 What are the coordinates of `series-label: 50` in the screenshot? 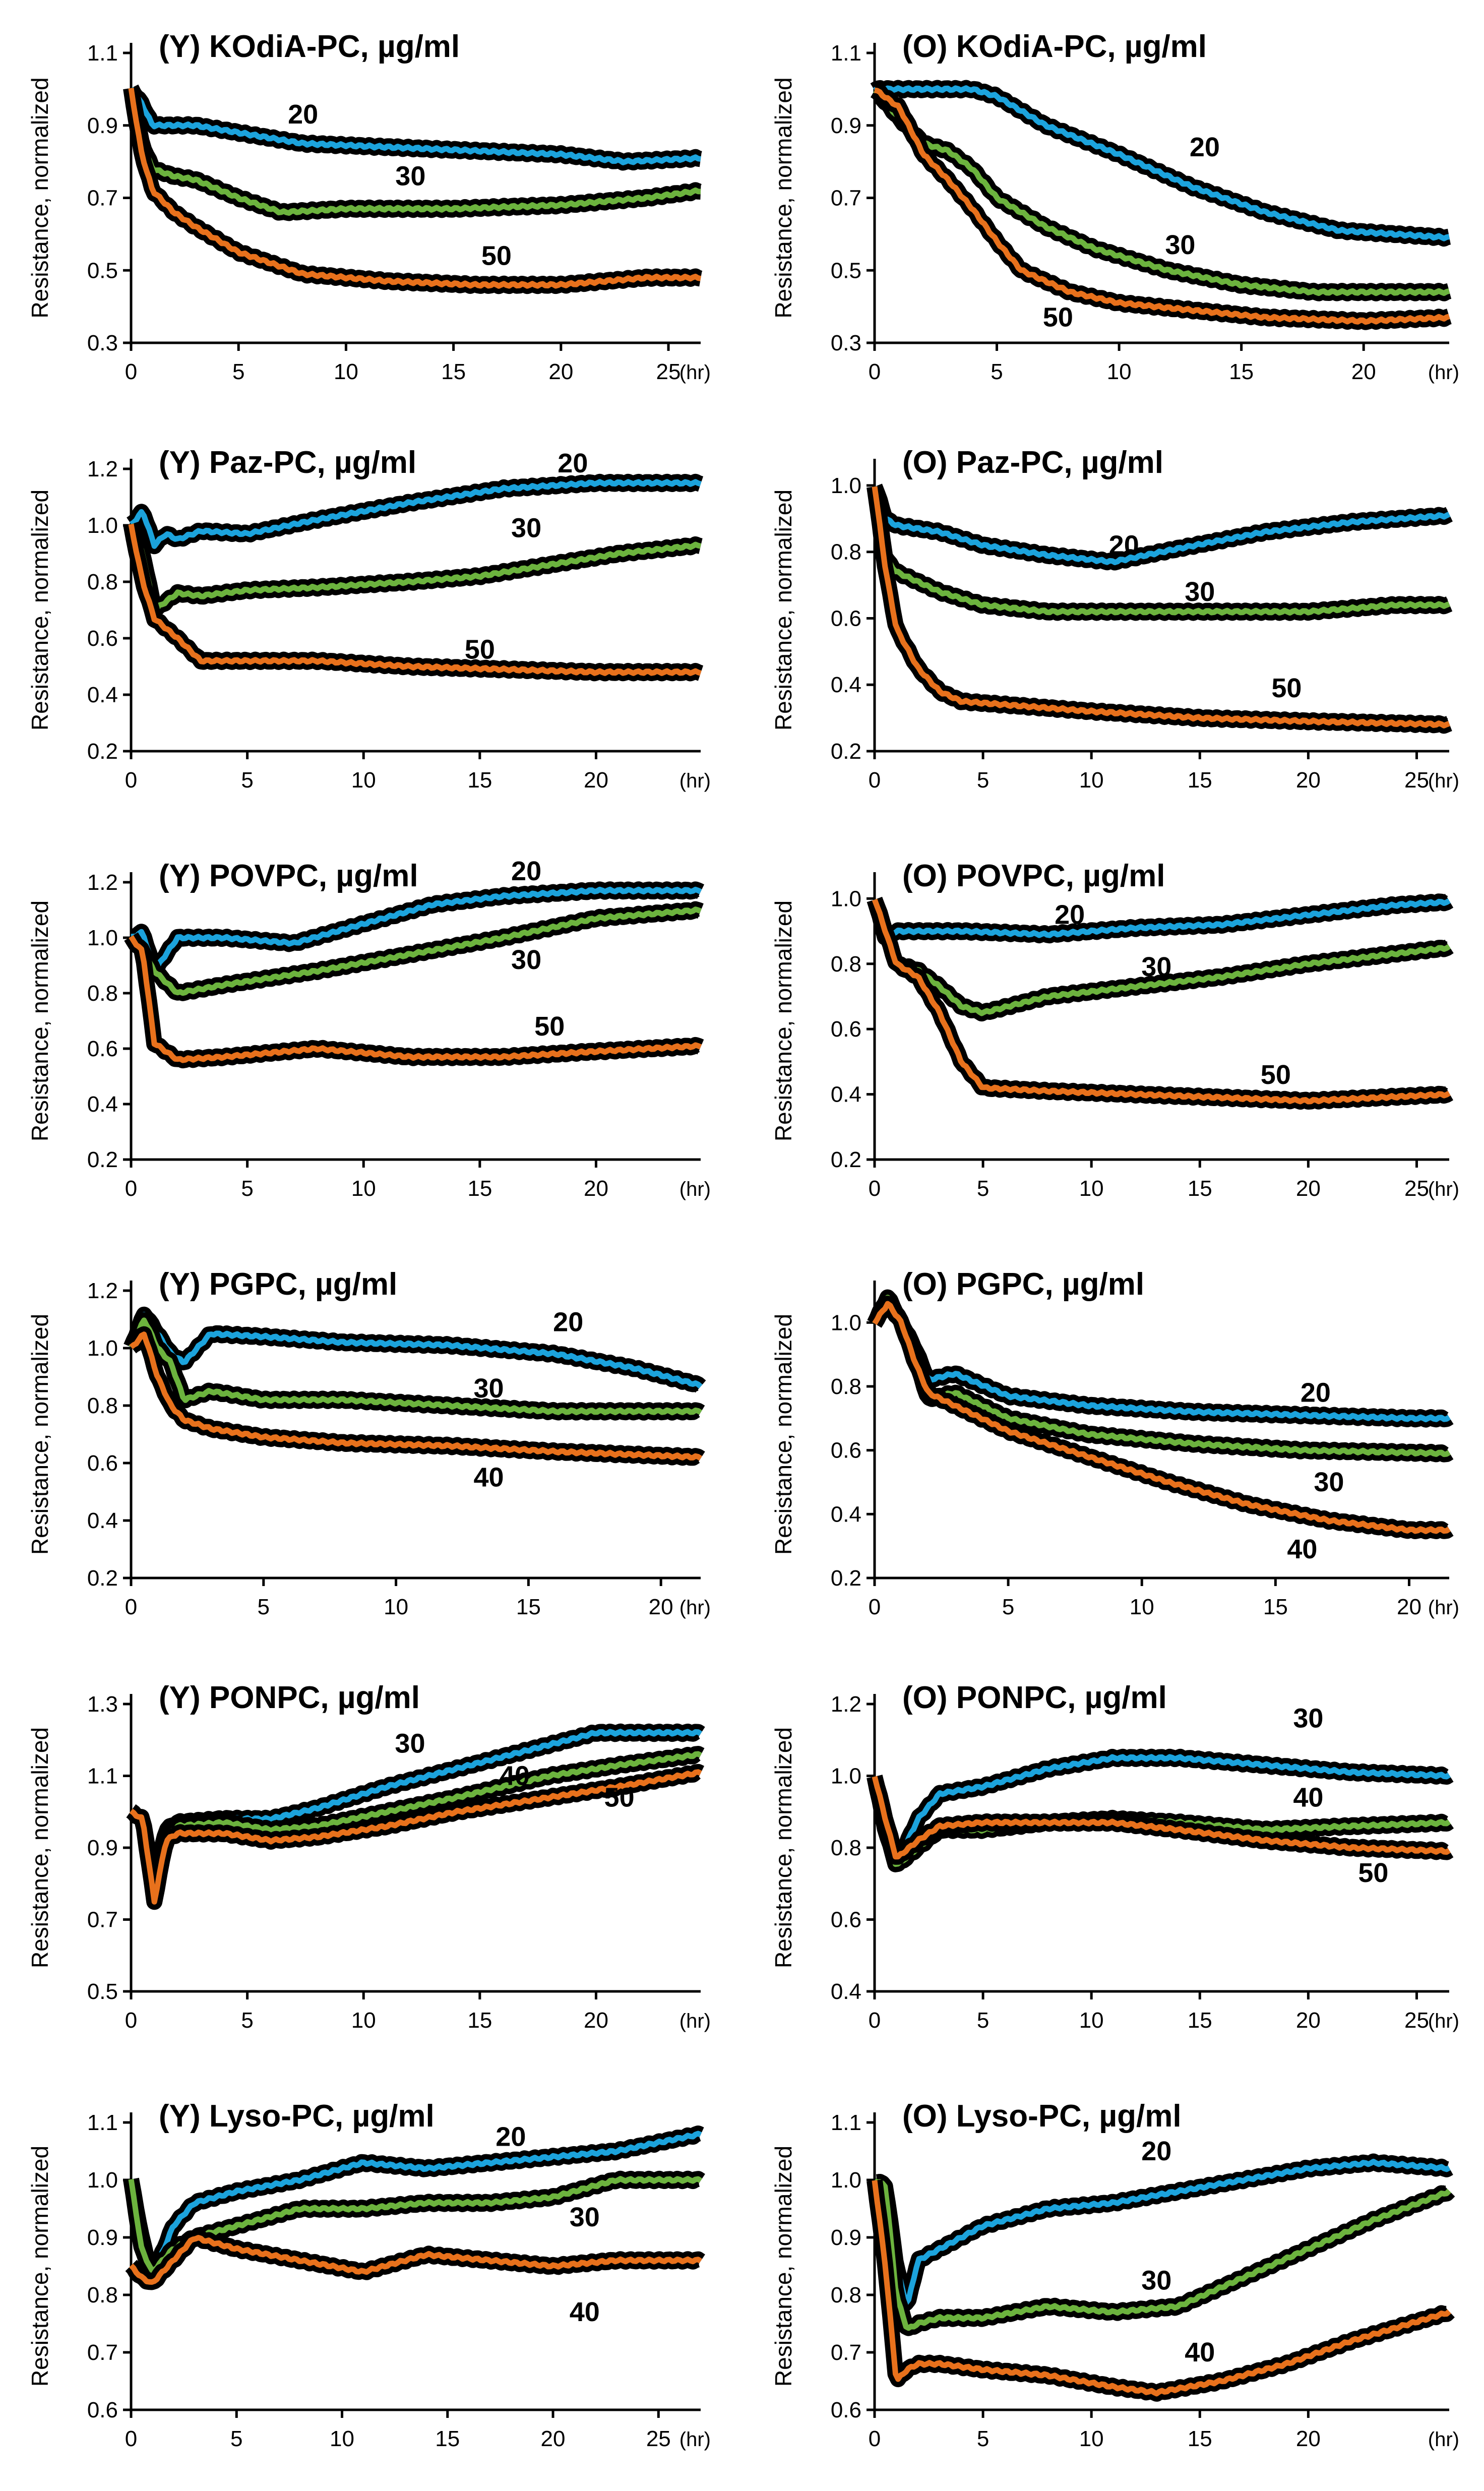 It's located at (549, 1026).